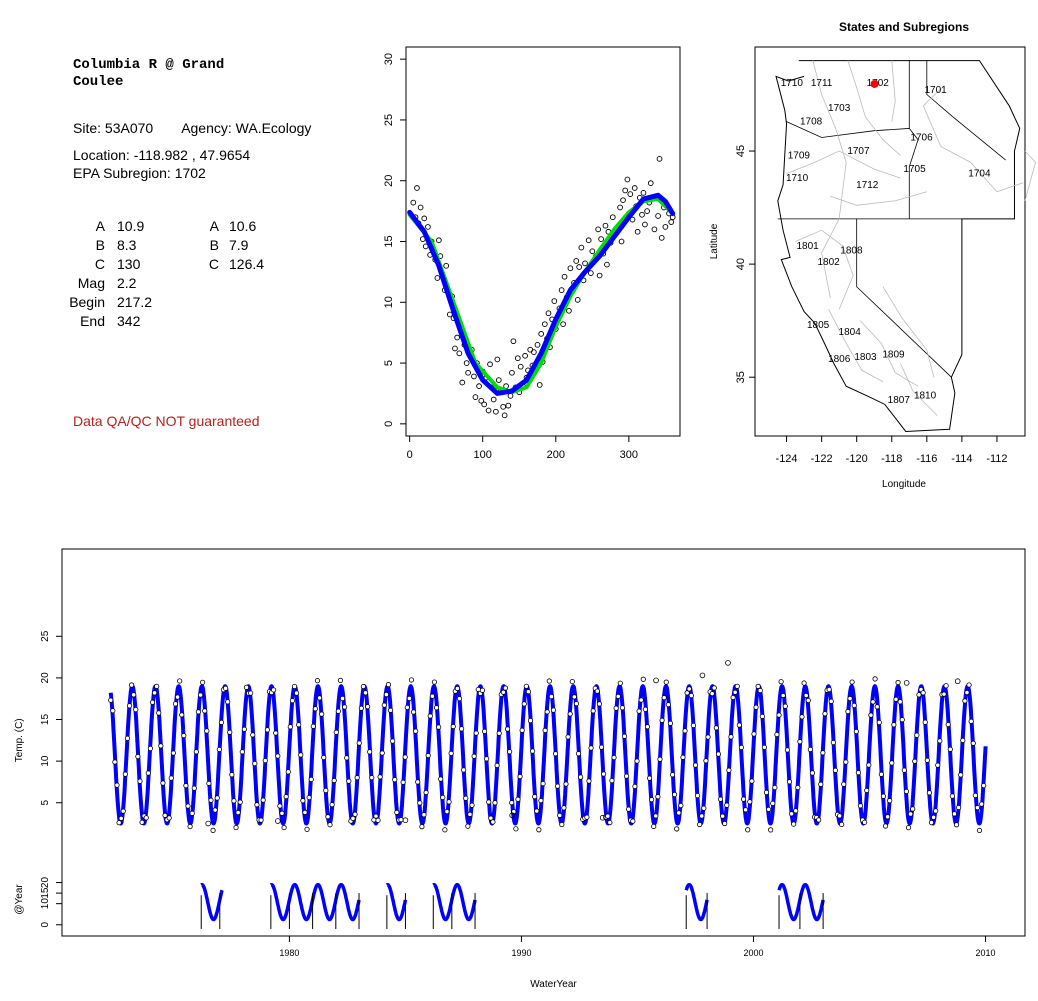 Image resolution: width=1038 pixels, height=1001 pixels. What do you see at coordinates (753, 953) in the screenshot?
I see `x-tick-label: 2000` at bounding box center [753, 953].